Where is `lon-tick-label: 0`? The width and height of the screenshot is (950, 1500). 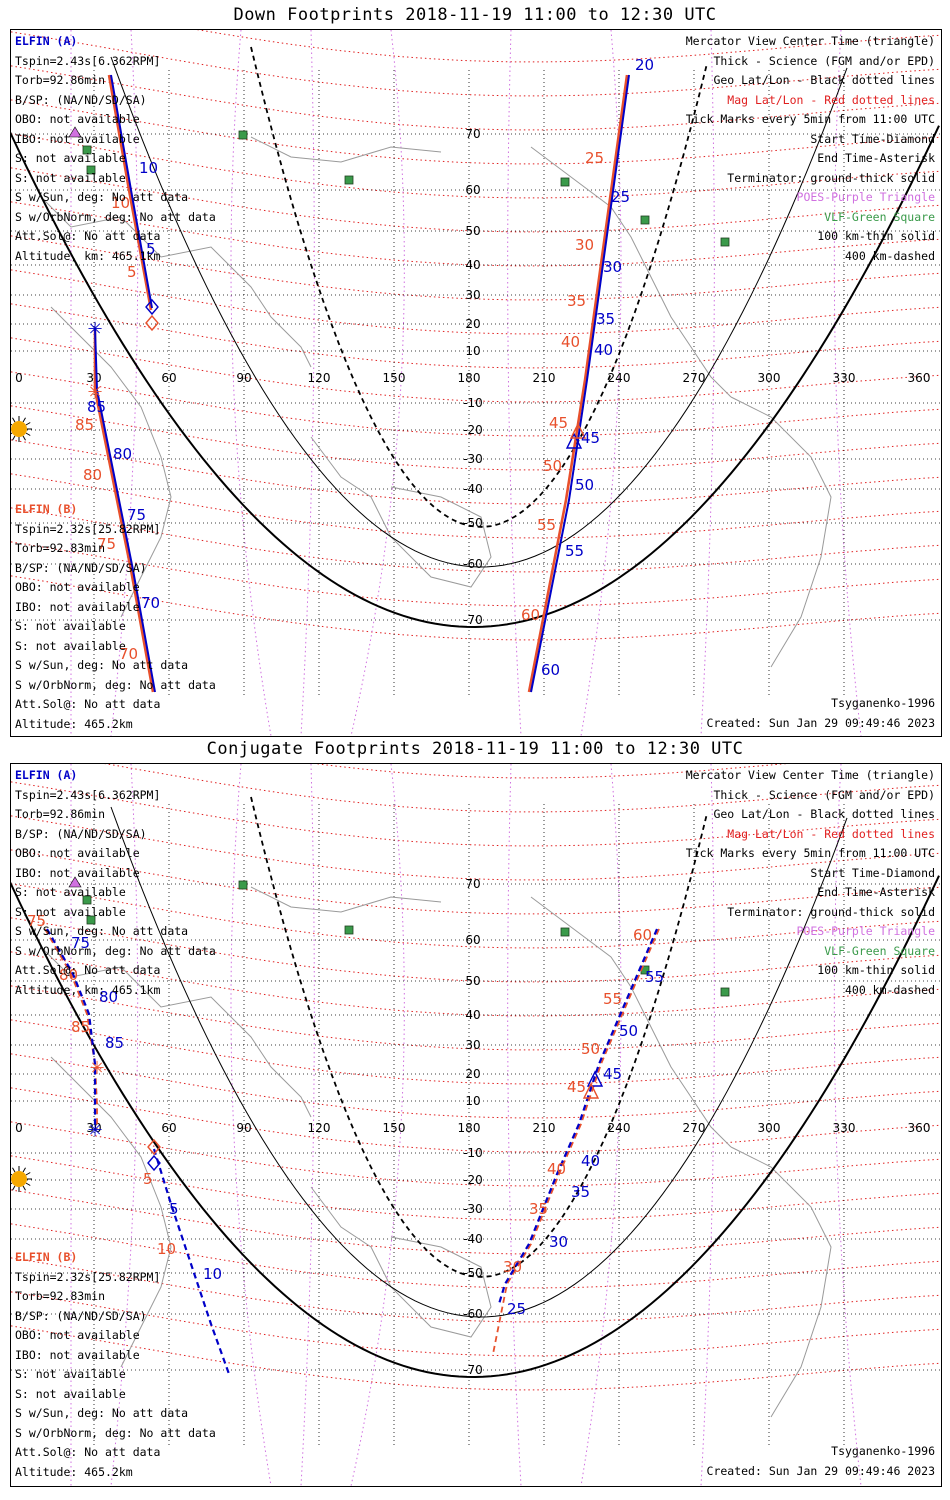 lon-tick-label: 0 is located at coordinates (19, 378).